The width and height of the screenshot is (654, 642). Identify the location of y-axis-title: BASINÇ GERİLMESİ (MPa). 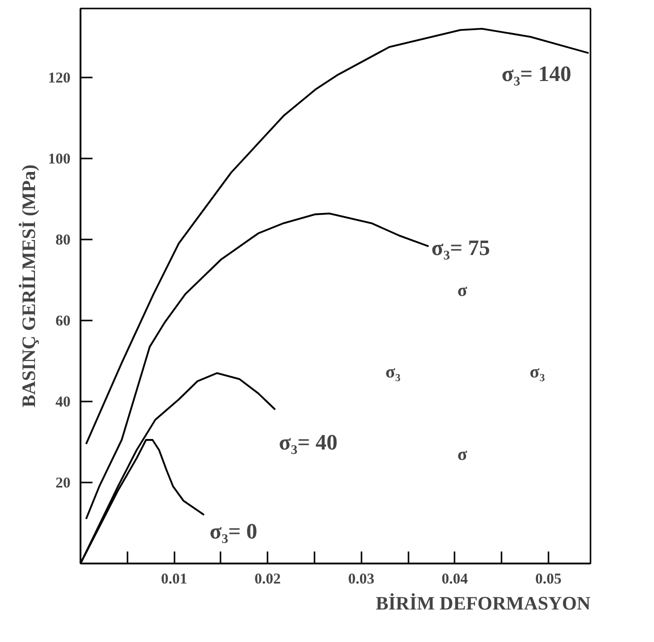
(29, 286).